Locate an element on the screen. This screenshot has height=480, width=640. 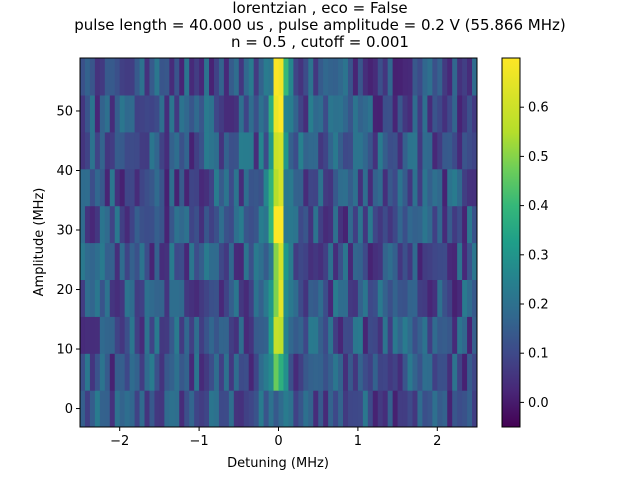
colorbar-tick-label: 0.3 is located at coordinates (538, 255).